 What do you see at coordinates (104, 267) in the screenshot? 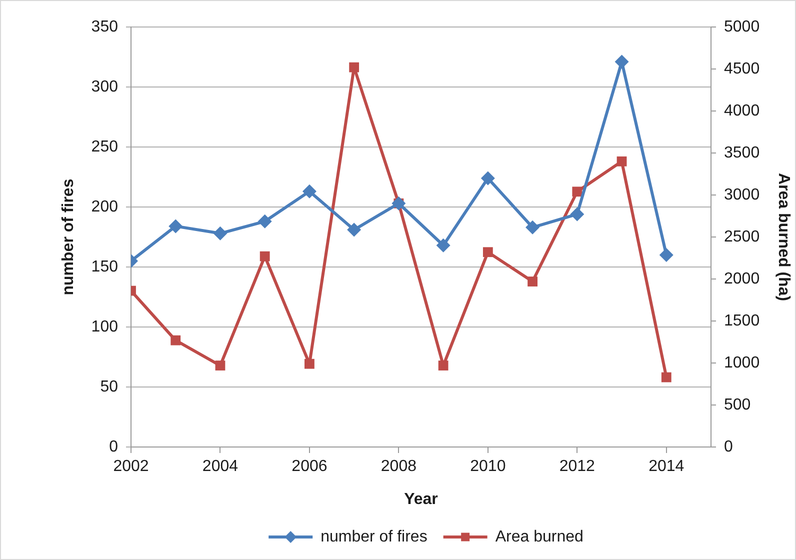
I see `y-tick-label: 150` at bounding box center [104, 267].